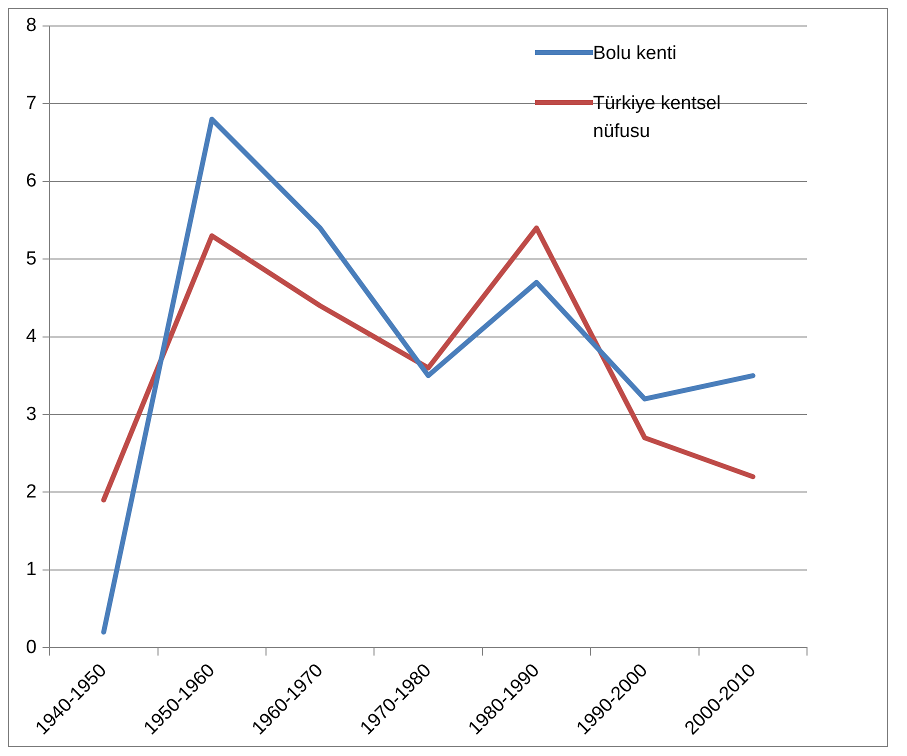 This screenshot has width=907, height=756. I want to click on y-tick-label: 5, so click(31, 259).